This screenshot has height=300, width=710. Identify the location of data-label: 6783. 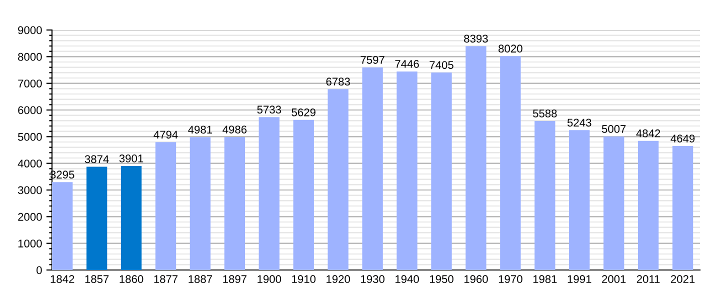
(338, 82).